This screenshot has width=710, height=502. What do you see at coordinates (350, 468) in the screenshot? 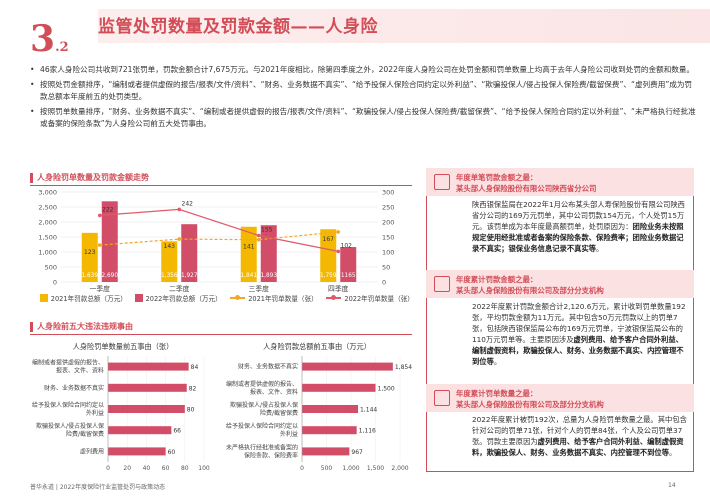
I see `x-tick-label: 1,000` at bounding box center [350, 468].